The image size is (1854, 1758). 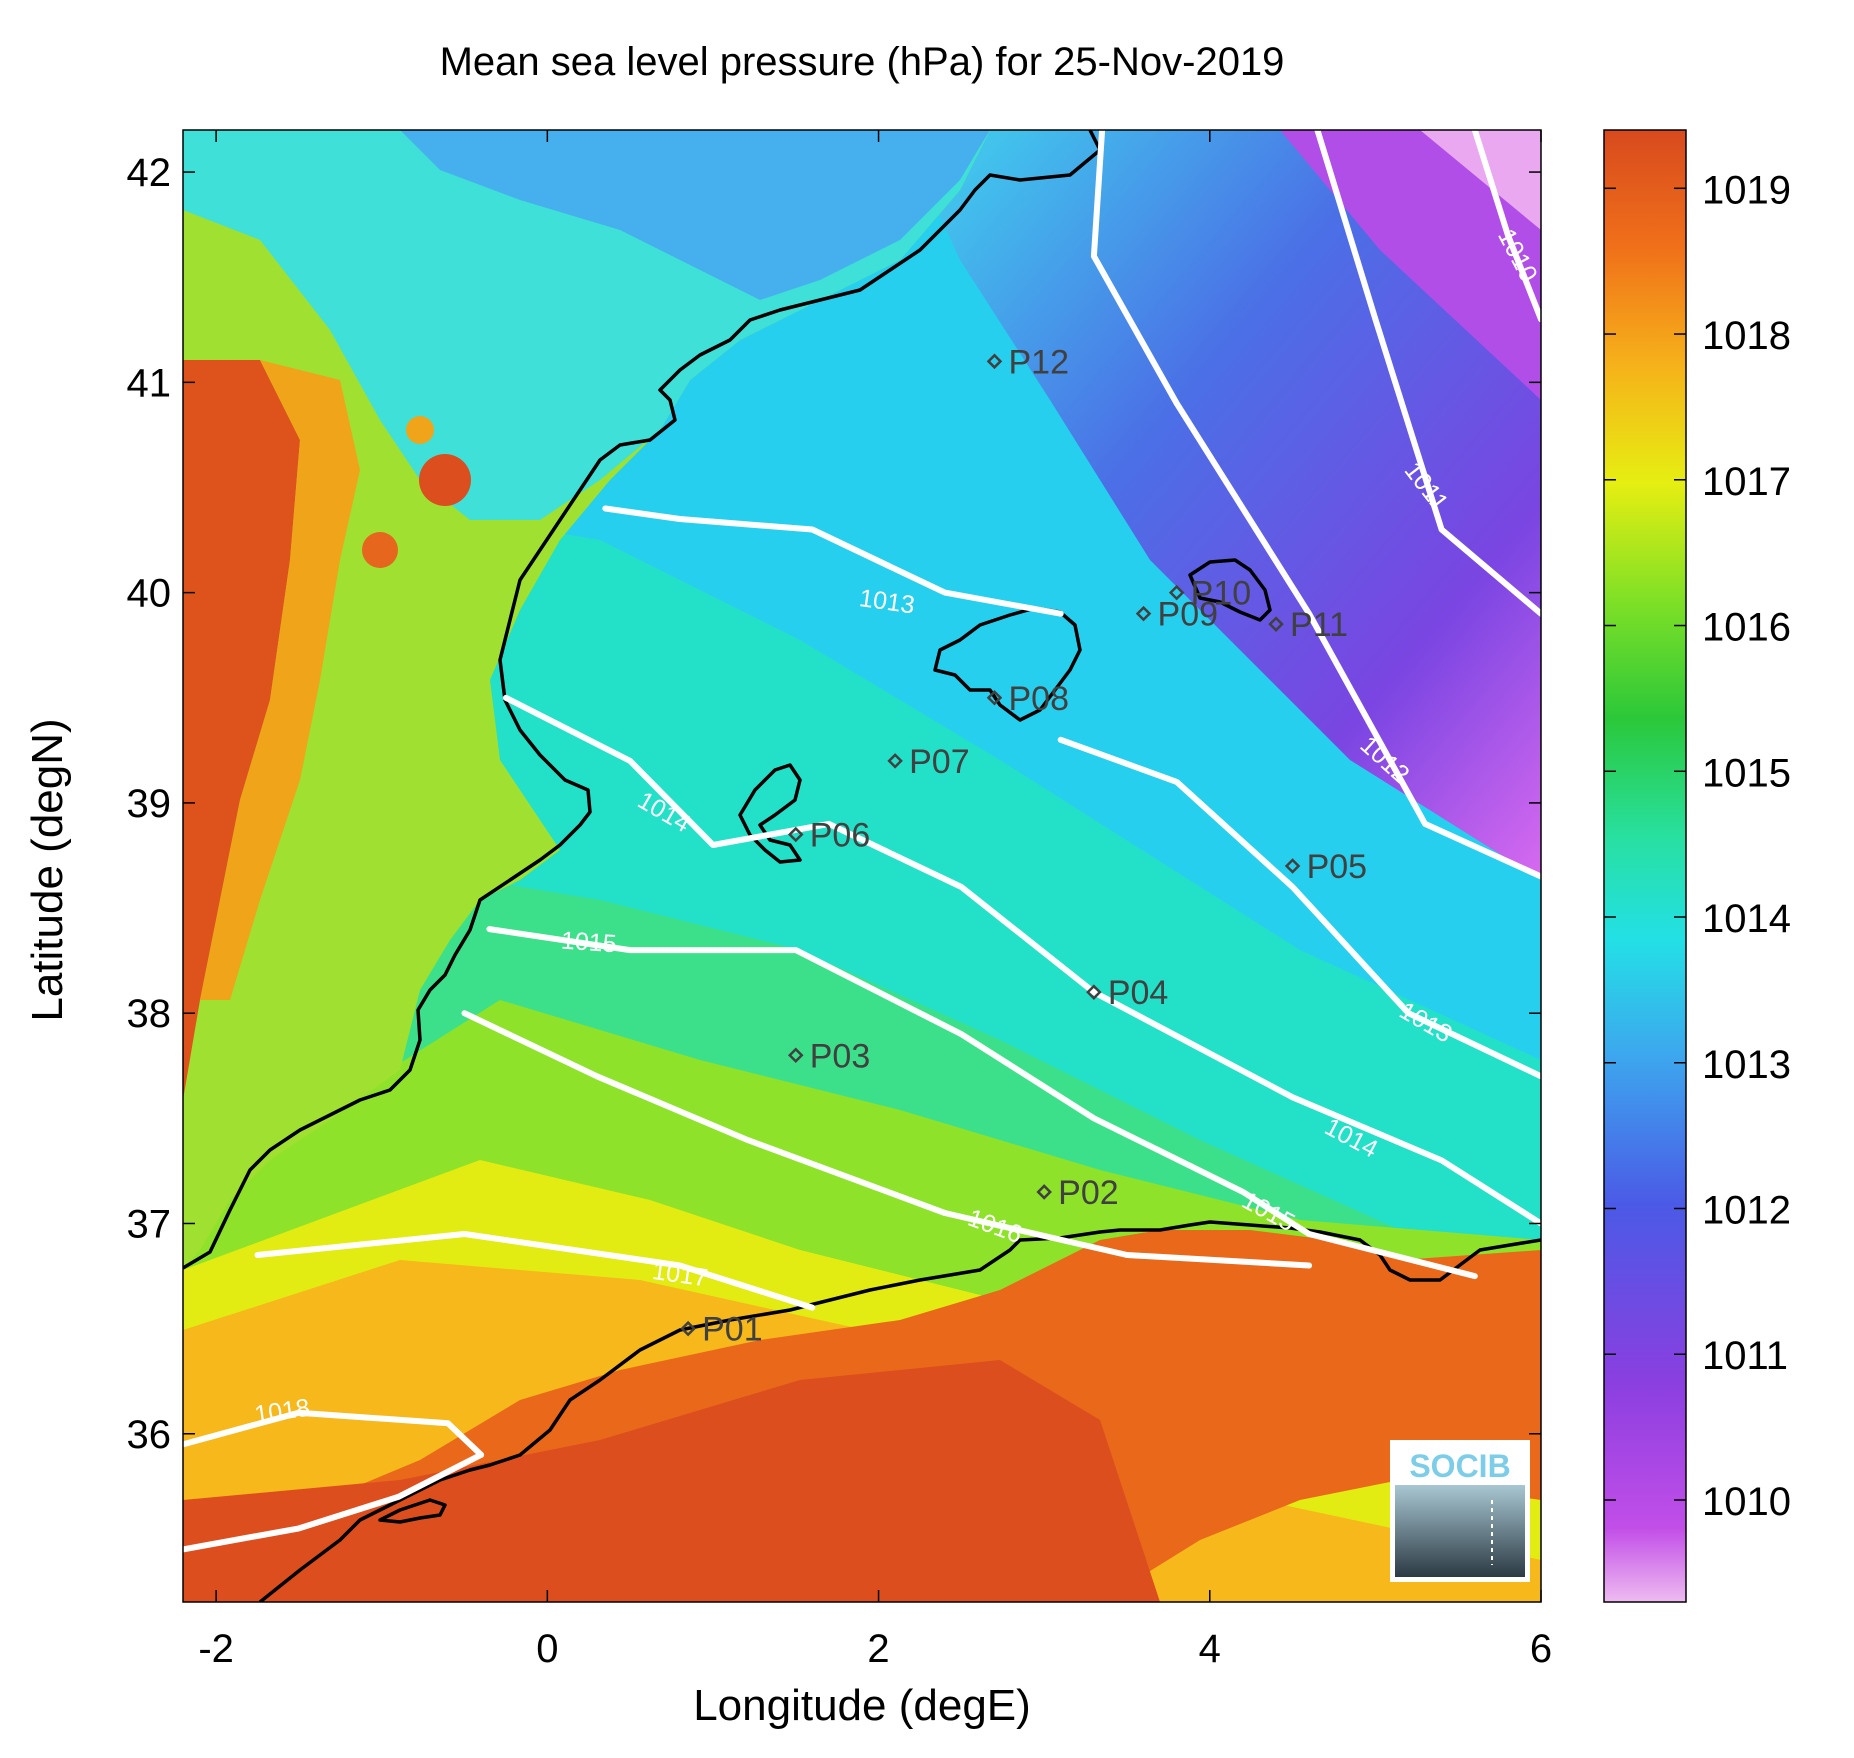 What do you see at coordinates (840, 835) in the screenshot?
I see `station-label: P06` at bounding box center [840, 835].